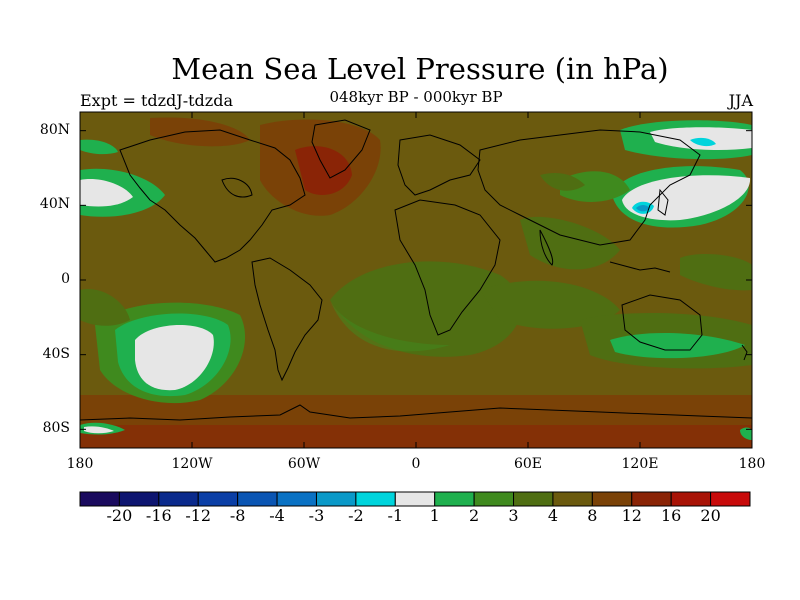 This screenshot has height=600, width=800. Describe the element at coordinates (528, 464) in the screenshot. I see `lon-label: 60E` at that location.